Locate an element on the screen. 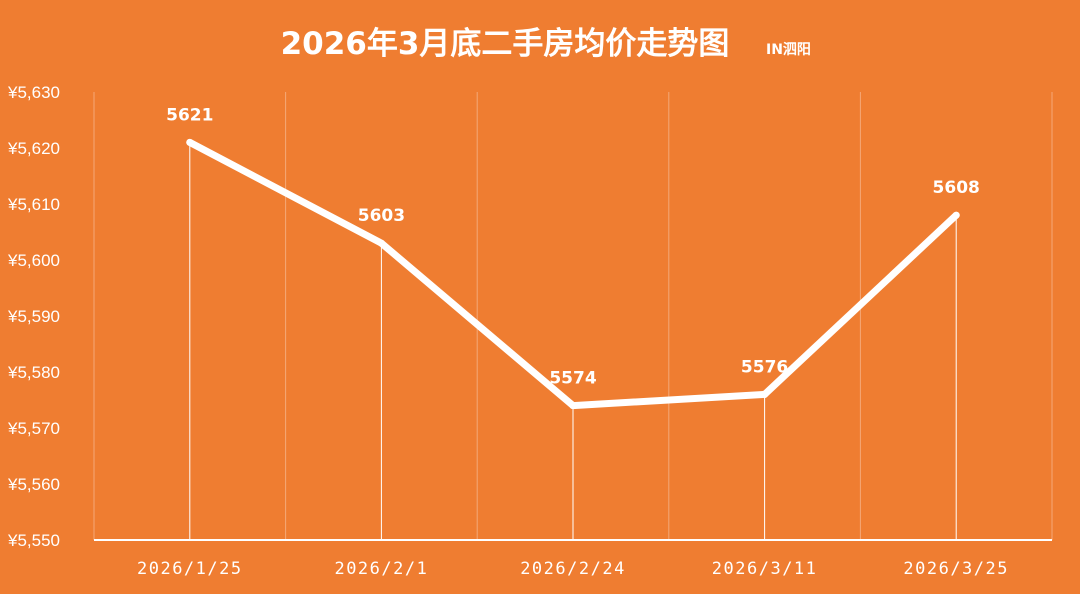  y-tick-label: ¥5,580 is located at coordinates (33, 372).